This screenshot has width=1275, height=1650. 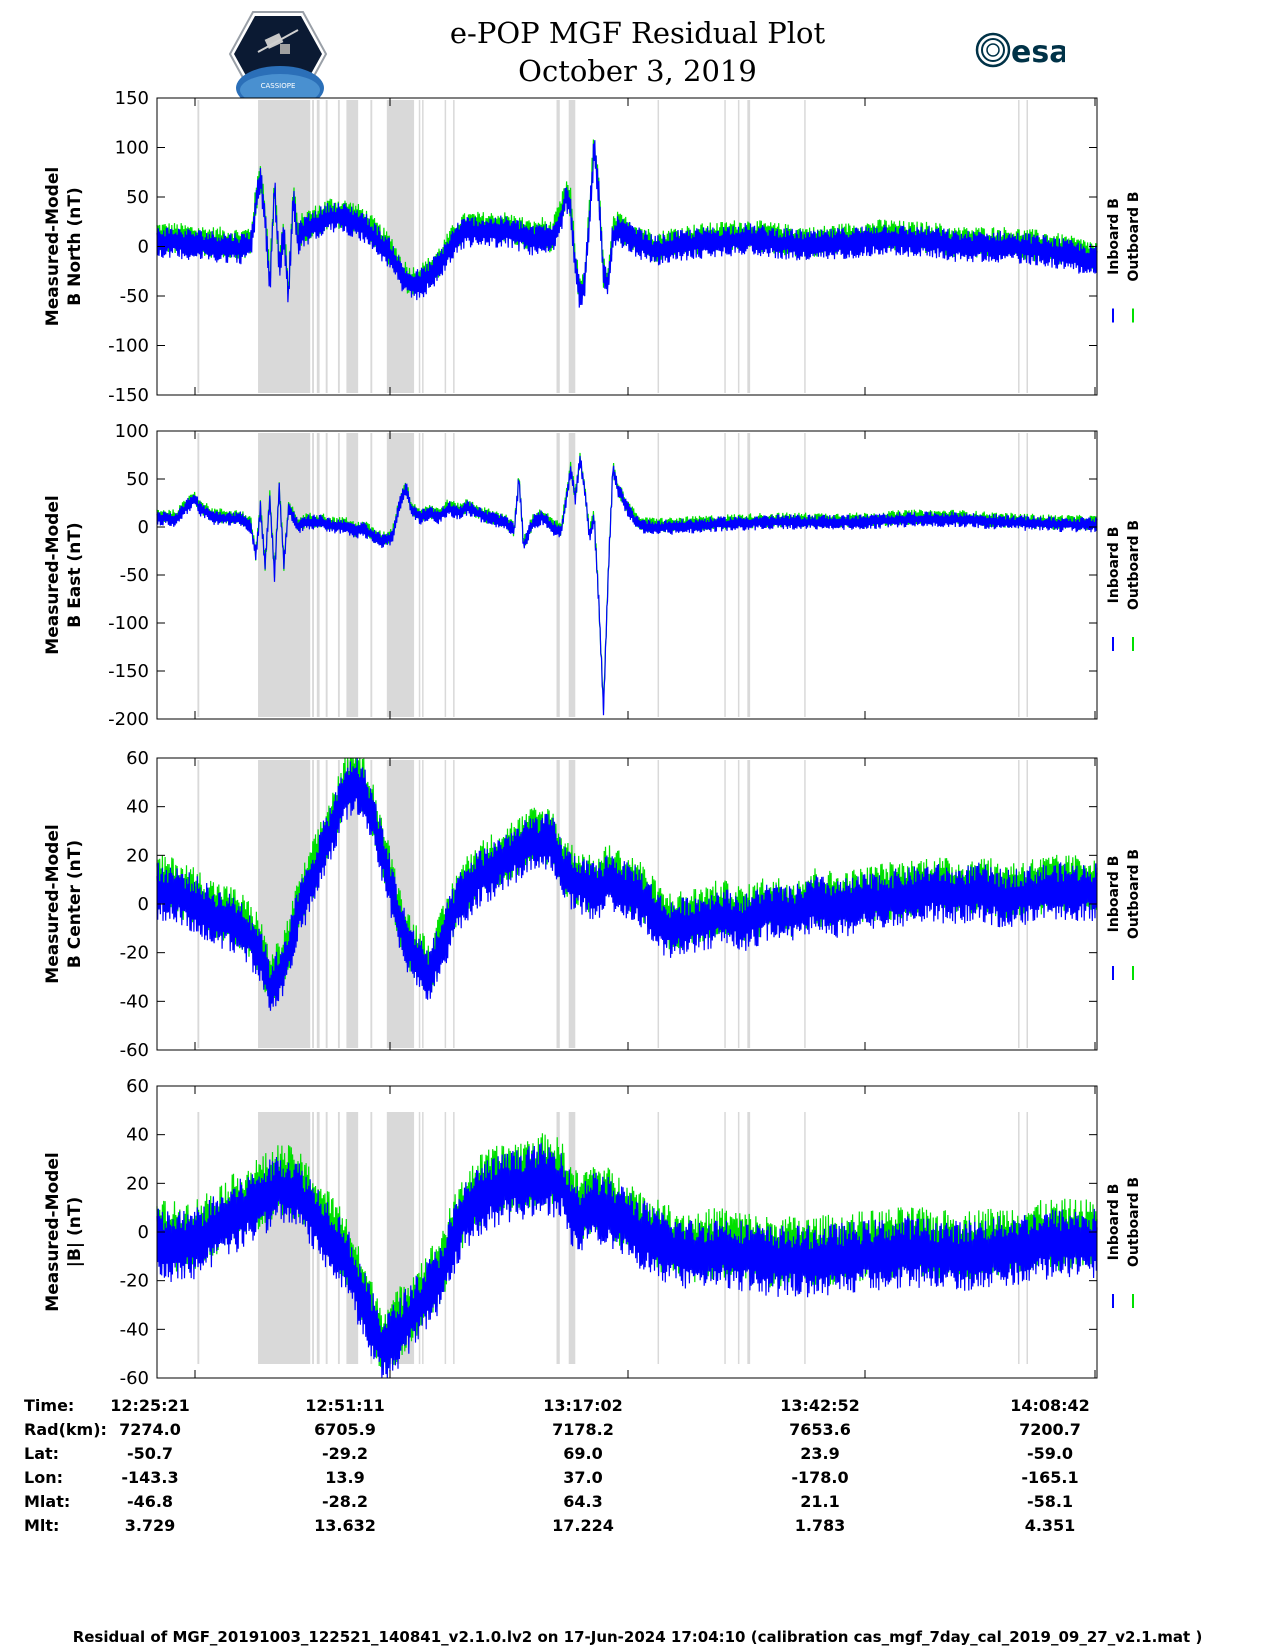 I want to click on y-tick-label-2-0: -60, so click(x=134, y=1050).